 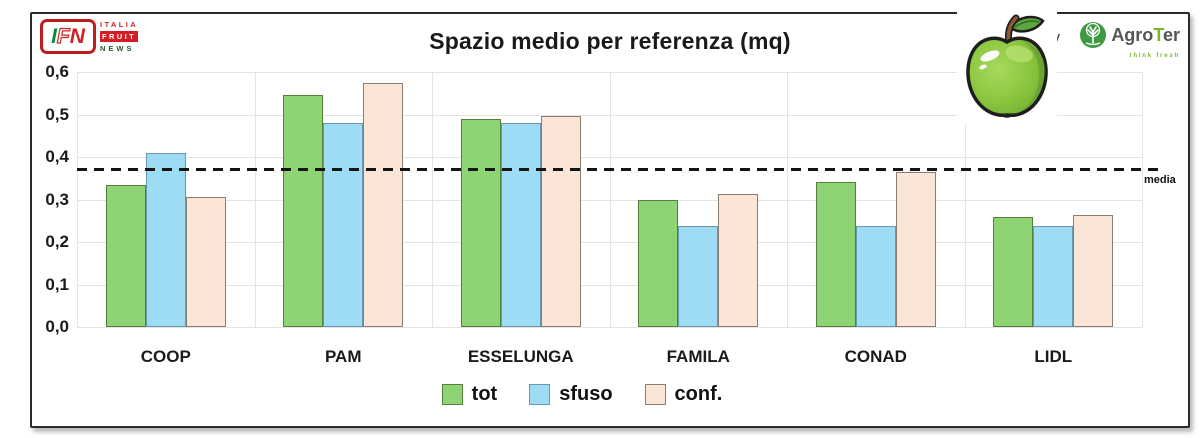 What do you see at coordinates (303, 211) in the screenshot?
I see `bar-tot-pam` at bounding box center [303, 211].